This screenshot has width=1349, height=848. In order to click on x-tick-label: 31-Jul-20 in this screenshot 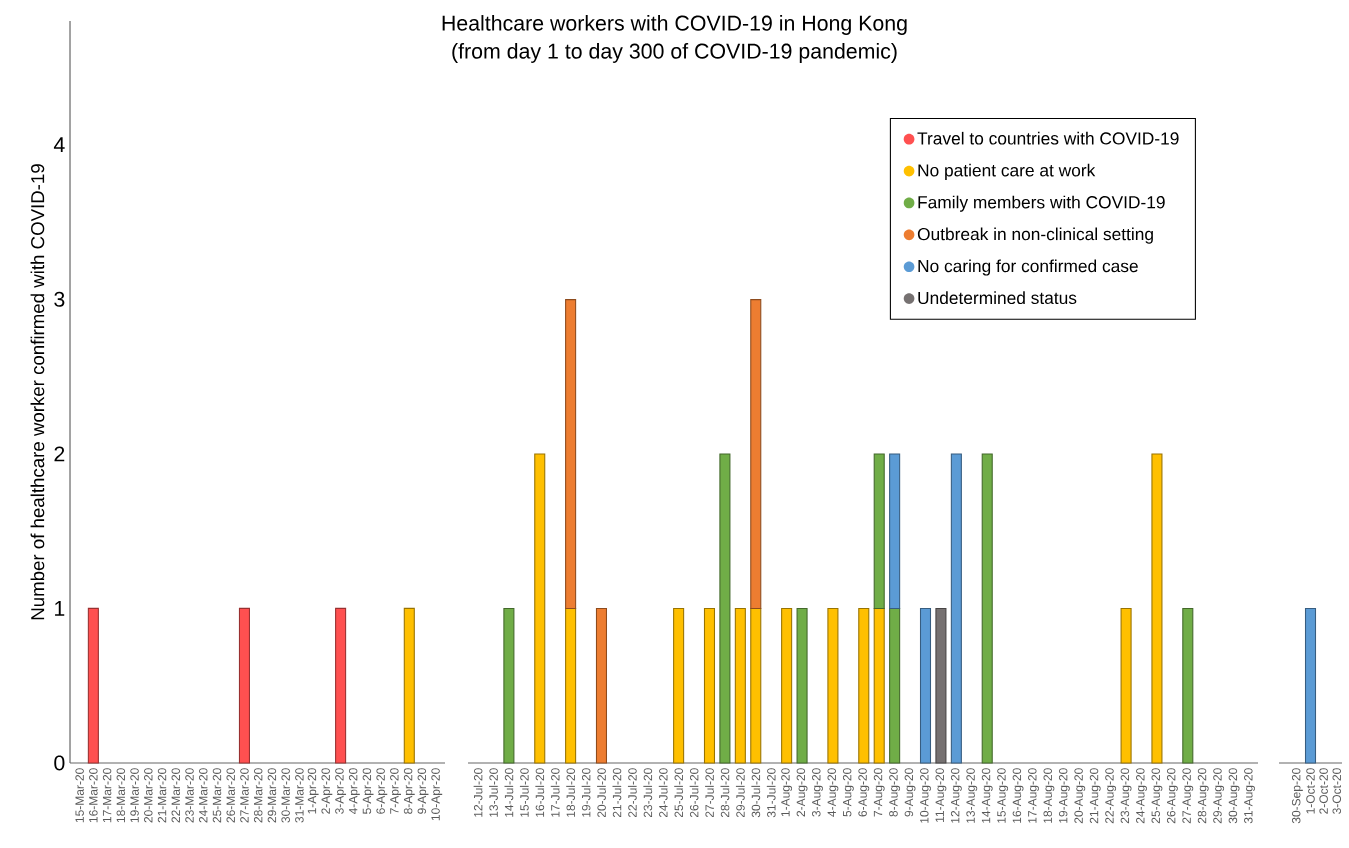, I will do `click(771, 793)`.